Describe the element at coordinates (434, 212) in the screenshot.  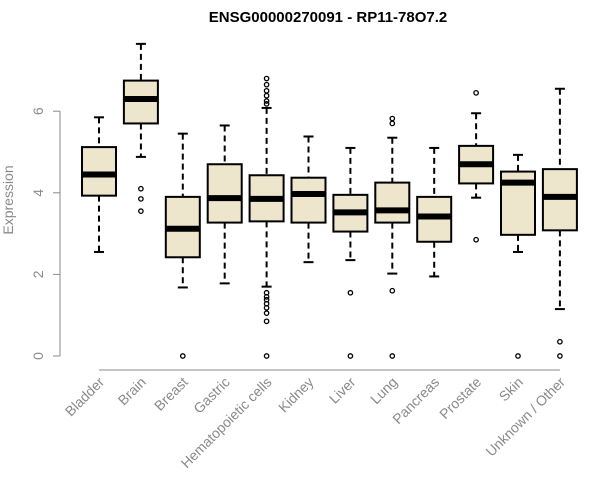
I see `box-pancreas` at that location.